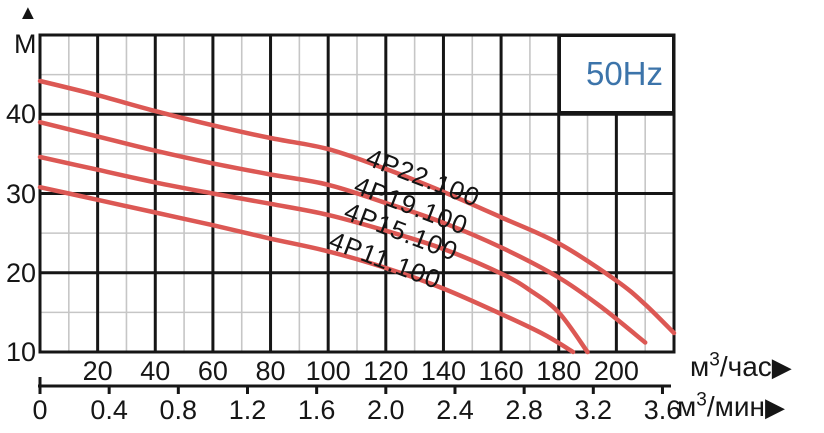  What do you see at coordinates (443, 371) in the screenshot?
I see `x-hour-tick-label: 140` at bounding box center [443, 371].